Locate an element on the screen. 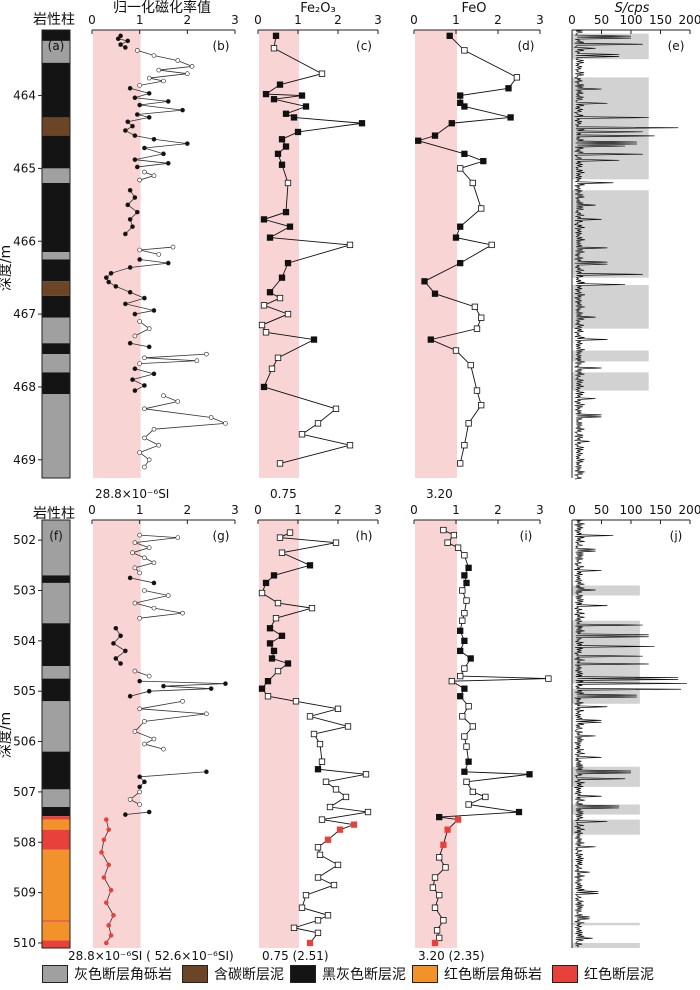  legend-swatch is located at coordinates (55, 974).